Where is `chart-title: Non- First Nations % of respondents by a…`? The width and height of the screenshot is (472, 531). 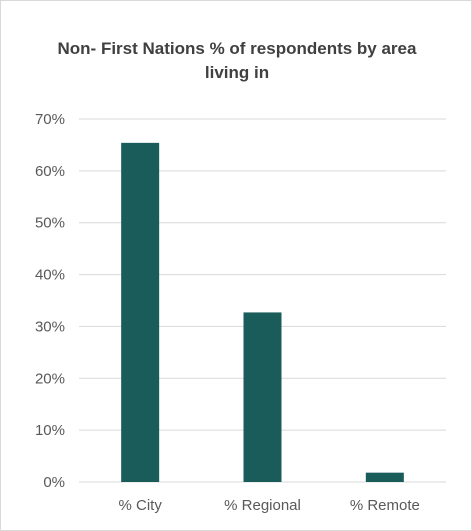 chart-title: Non- First Nations % of respondents by a… is located at coordinates (237, 60).